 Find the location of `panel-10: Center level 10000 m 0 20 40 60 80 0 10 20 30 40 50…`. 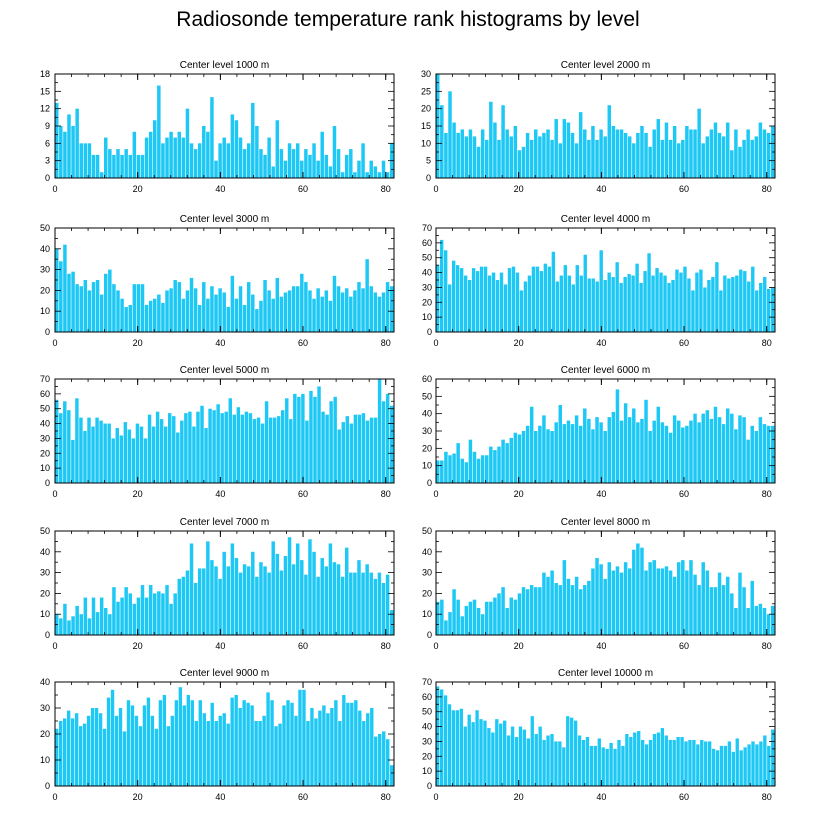

panel-10: Center level 10000 m 0 20 40 60 80 0 10 20 30 40 50… is located at coordinates (599, 735).